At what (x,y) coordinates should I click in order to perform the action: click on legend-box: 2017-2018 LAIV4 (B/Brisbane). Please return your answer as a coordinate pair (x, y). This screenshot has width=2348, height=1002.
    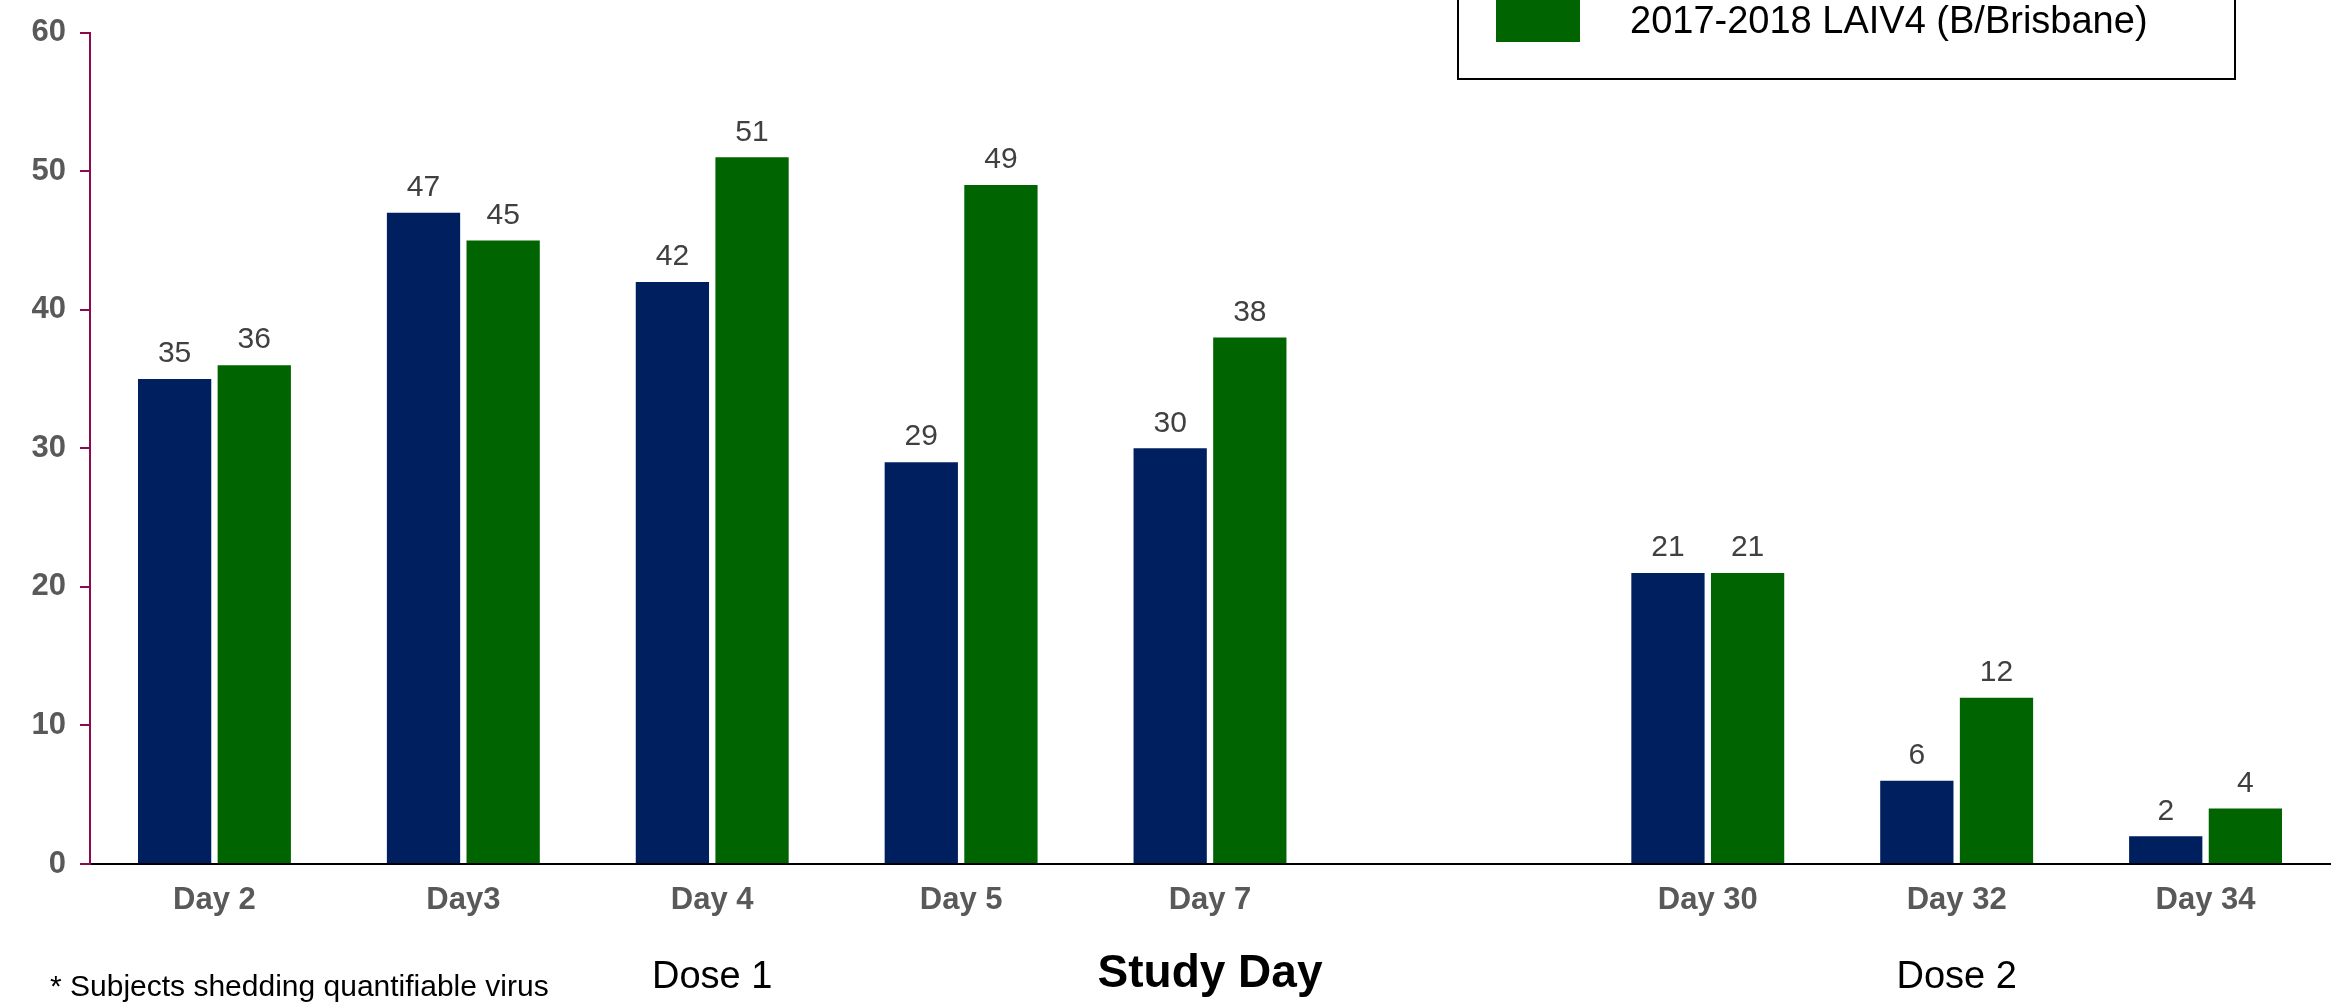
    Looking at the image, I should click on (1846, 40).